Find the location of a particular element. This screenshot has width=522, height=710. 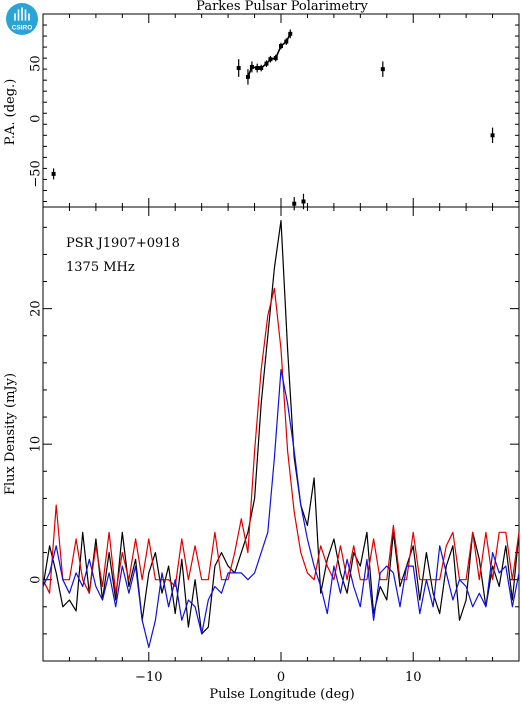

flux-xtick-labels: −10 0 10 is located at coordinates (278, 677).